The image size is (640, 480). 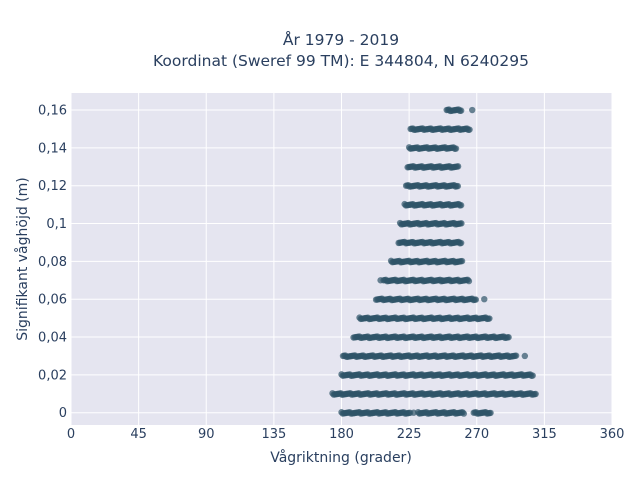 What do you see at coordinates (52, 186) in the screenshot?
I see `y-tick-label: 0,12` at bounding box center [52, 186].